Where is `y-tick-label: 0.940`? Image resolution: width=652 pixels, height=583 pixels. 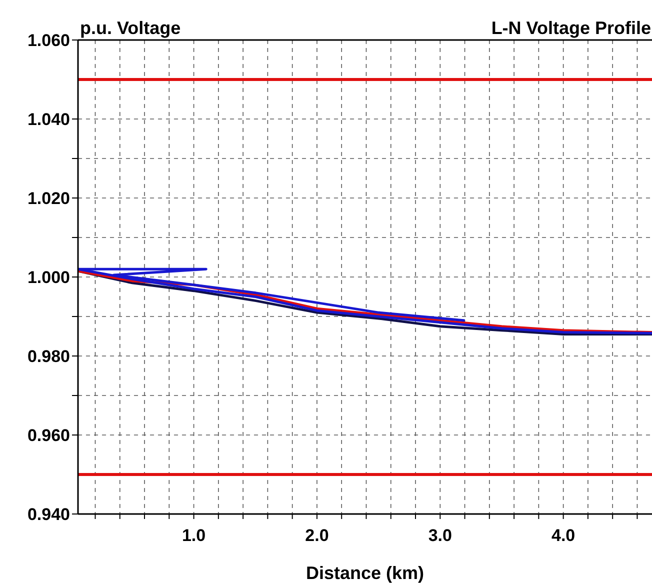
y-tick-label: 0.940 is located at coordinates (48, 514).